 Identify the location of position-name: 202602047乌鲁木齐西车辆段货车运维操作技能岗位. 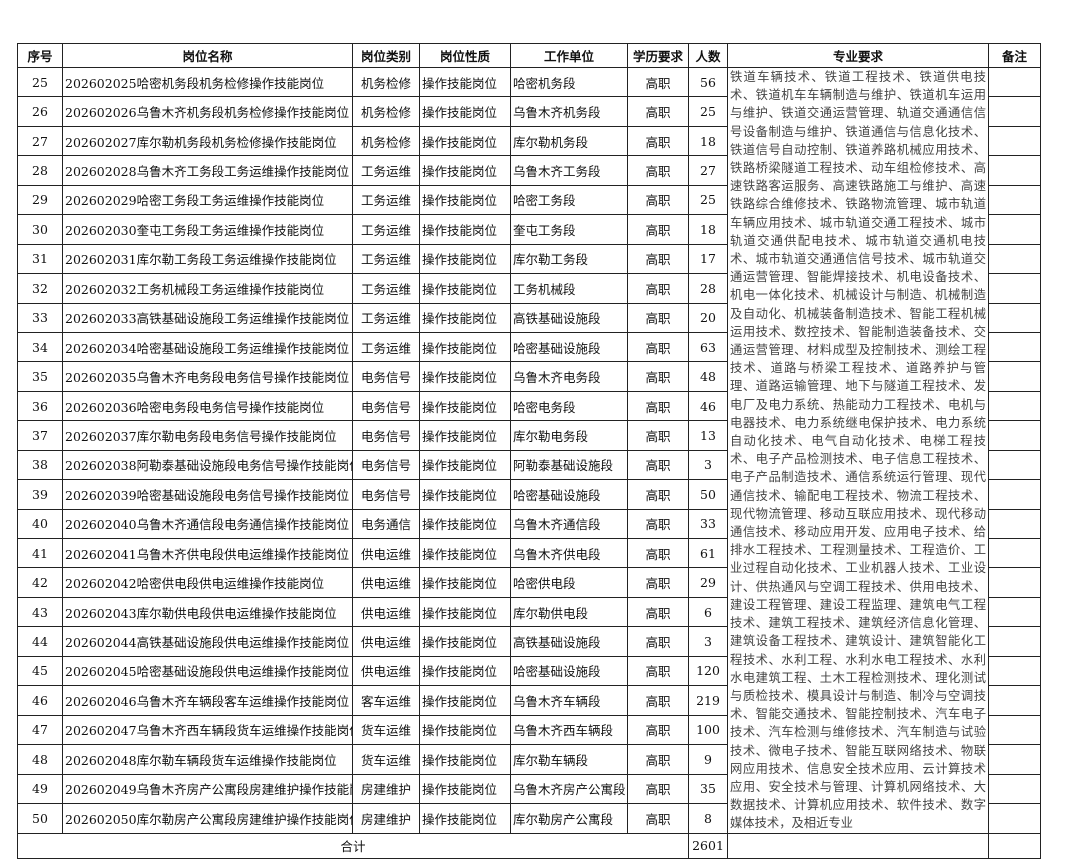
(207, 730).